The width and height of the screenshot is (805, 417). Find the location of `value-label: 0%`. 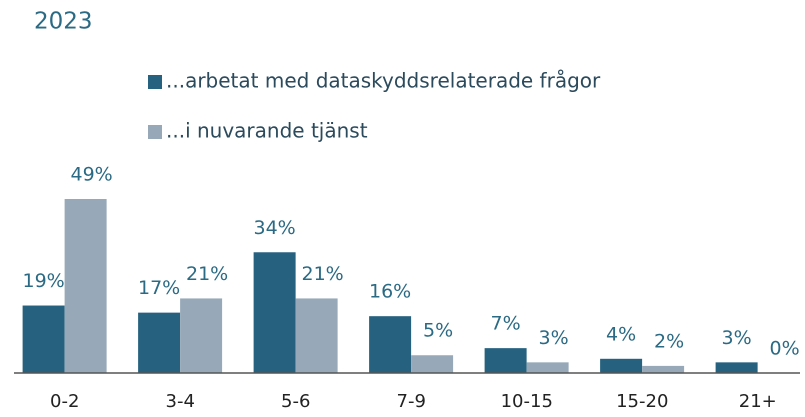

value-label: 0% is located at coordinates (785, 349).